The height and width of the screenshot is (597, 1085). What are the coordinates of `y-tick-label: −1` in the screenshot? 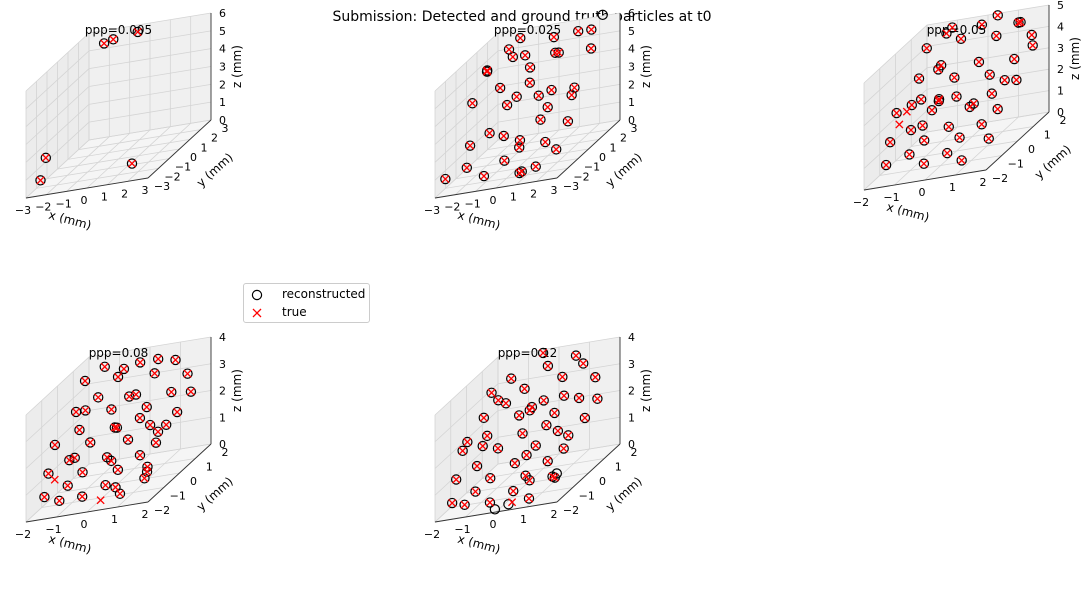 It's located at (592, 167).